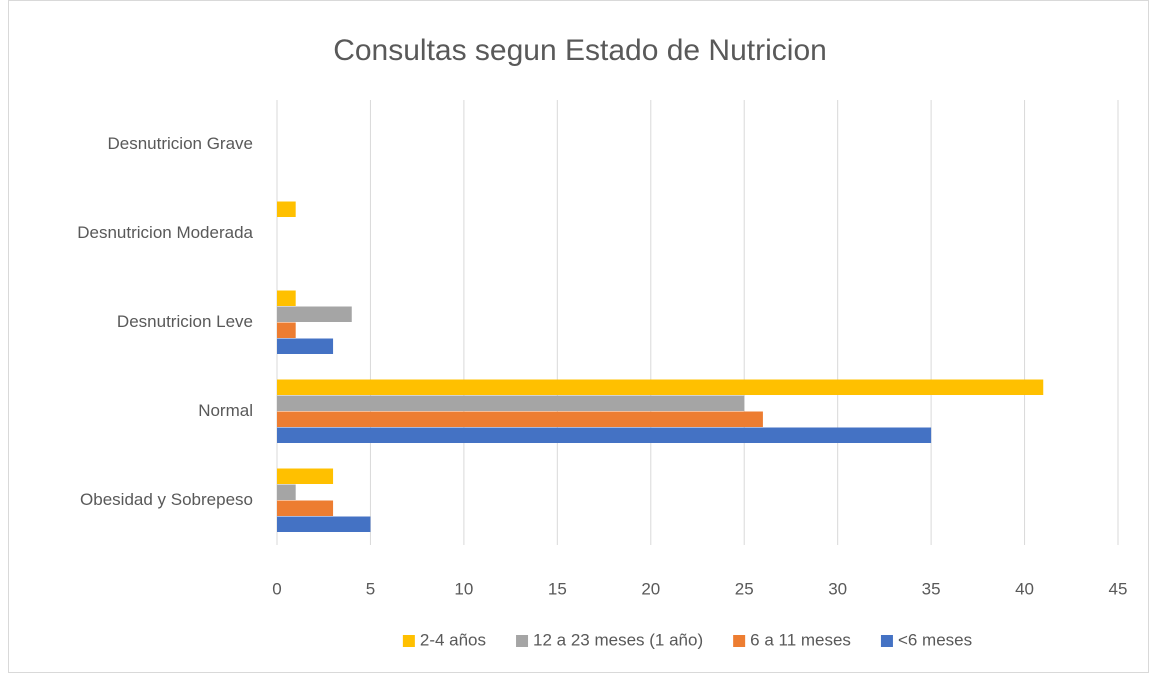 The width and height of the screenshot is (1150, 674). Describe the element at coordinates (557, 588) in the screenshot. I see `x-tick-label: 15` at that location.